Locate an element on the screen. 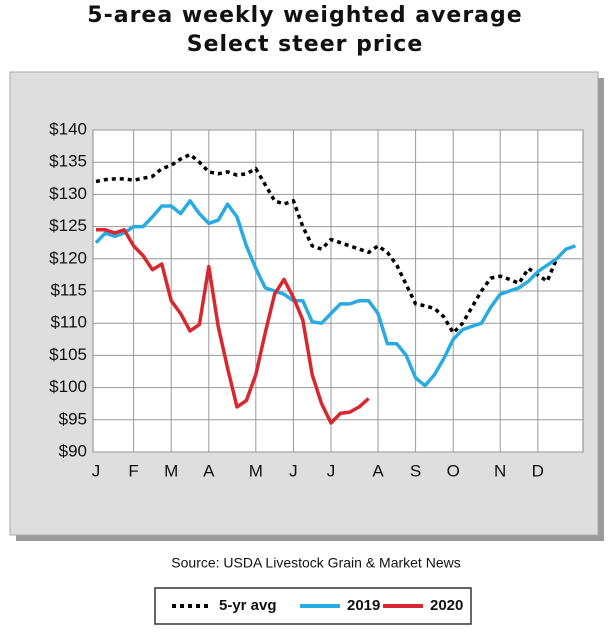 This screenshot has width=610, height=633. chart-title: 5-area weekly weighted average is located at coordinates (304, 15).